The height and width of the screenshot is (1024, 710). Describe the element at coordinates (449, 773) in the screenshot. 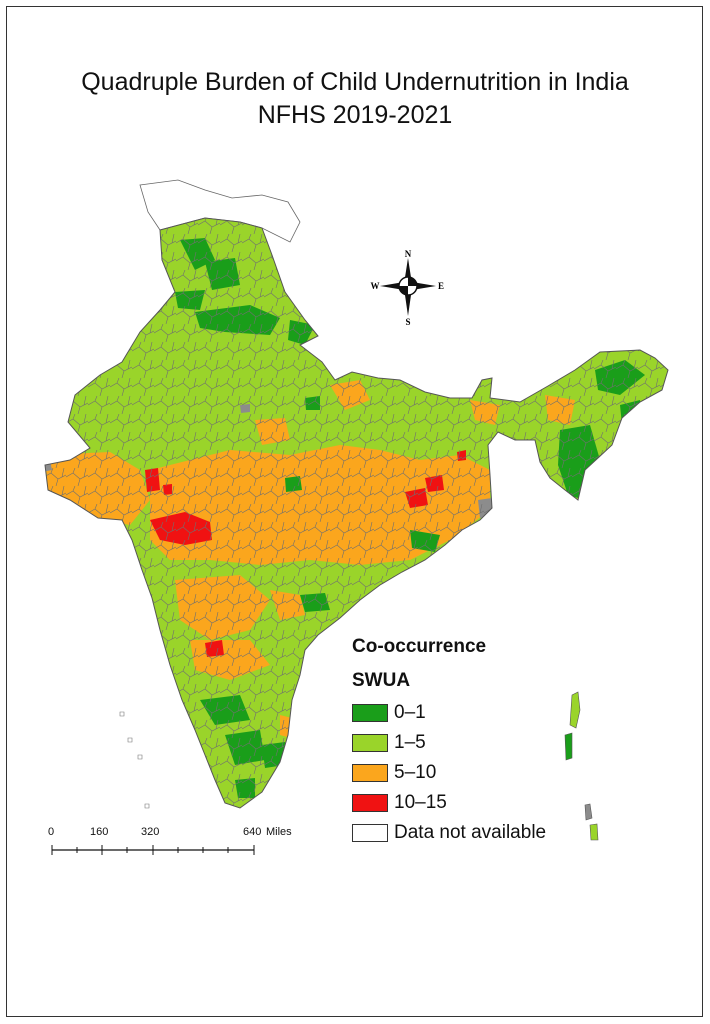

I see `legend-item: 5–10` at that location.